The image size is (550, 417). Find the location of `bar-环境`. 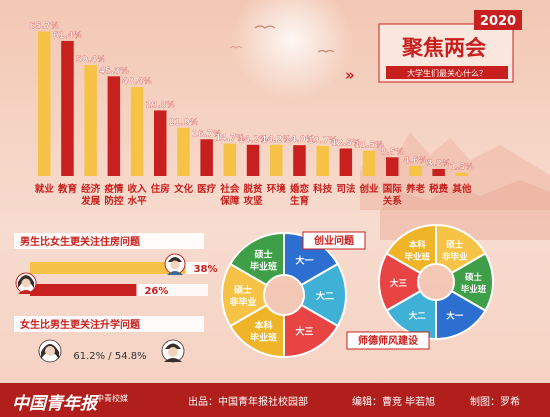

bar-环境 is located at coordinates (276, 160).